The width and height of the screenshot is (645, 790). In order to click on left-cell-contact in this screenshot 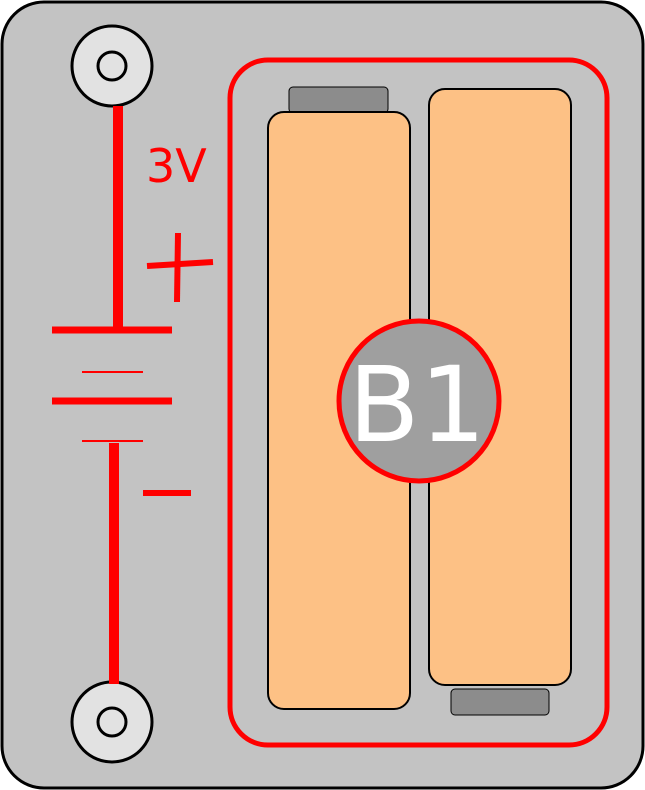, I will do `click(338, 100)`.